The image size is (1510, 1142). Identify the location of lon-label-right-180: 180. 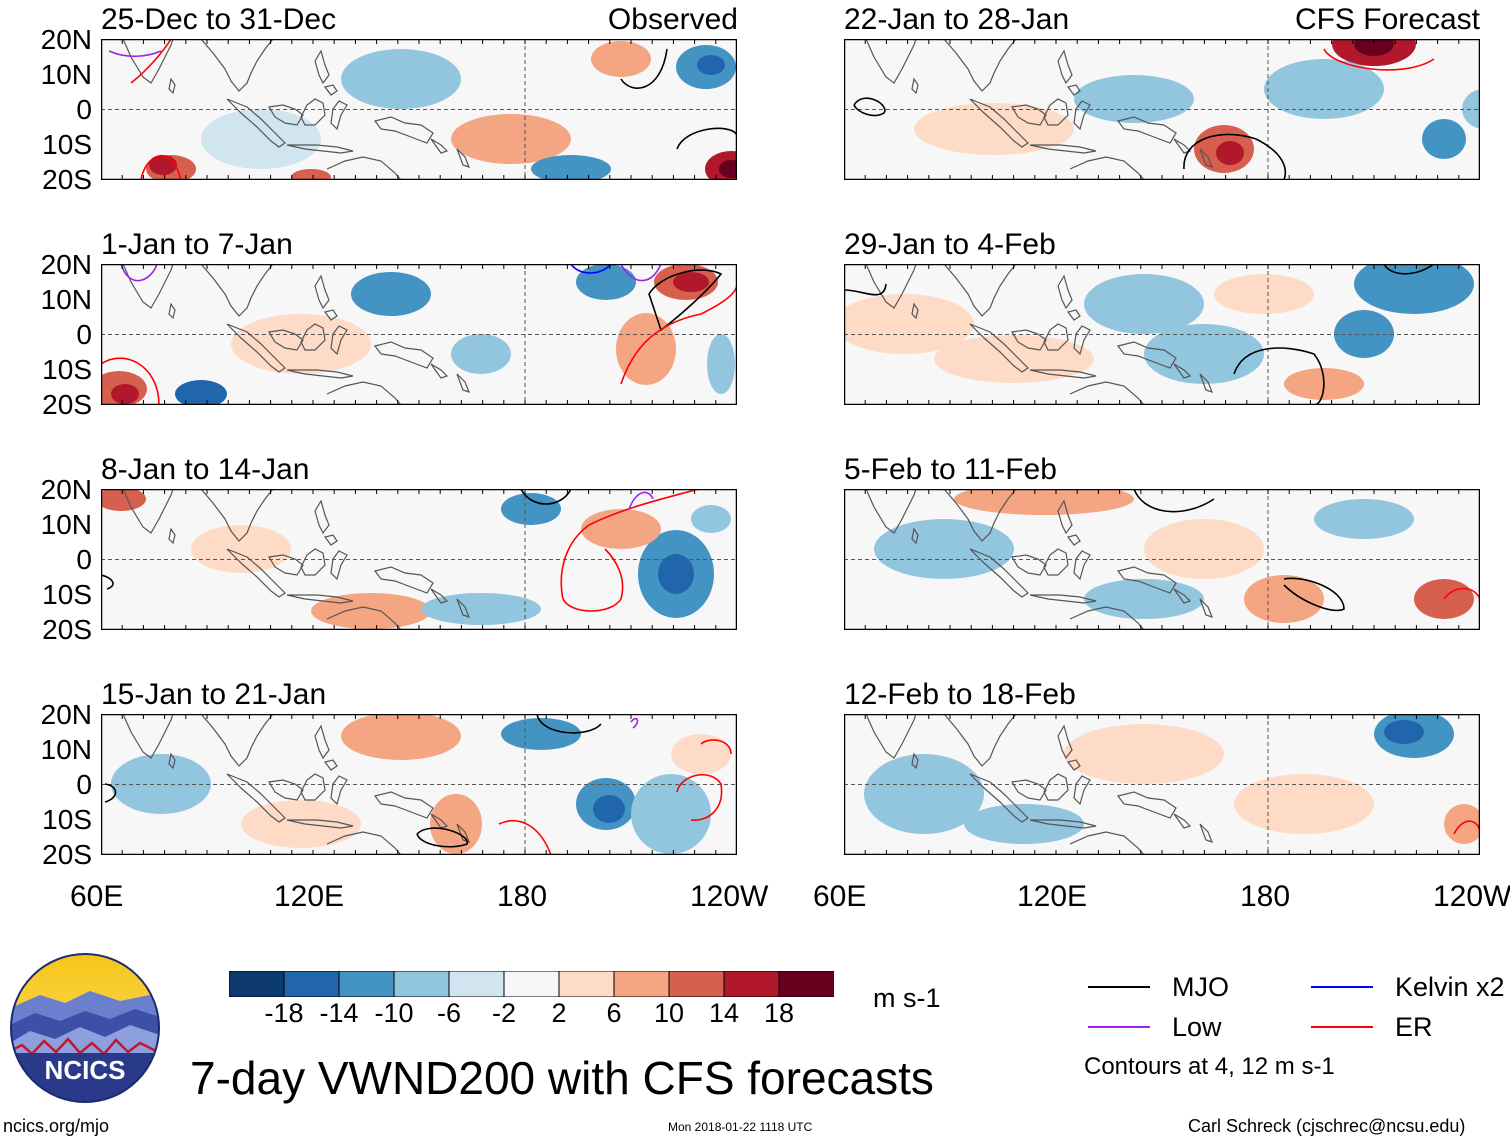
(1265, 896).